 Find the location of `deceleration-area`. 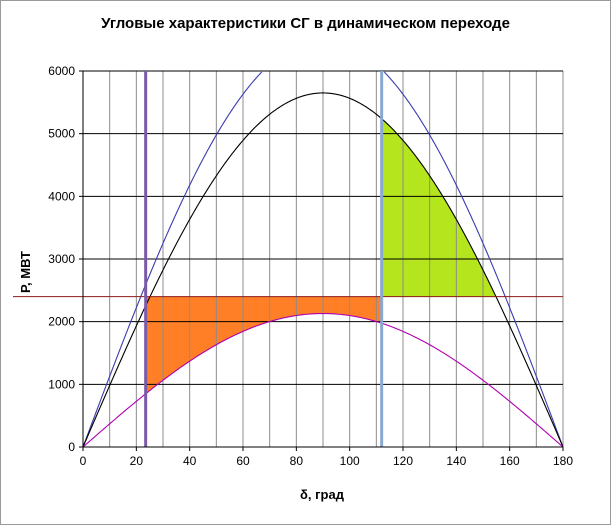

deceleration-area is located at coordinates (438, 207).